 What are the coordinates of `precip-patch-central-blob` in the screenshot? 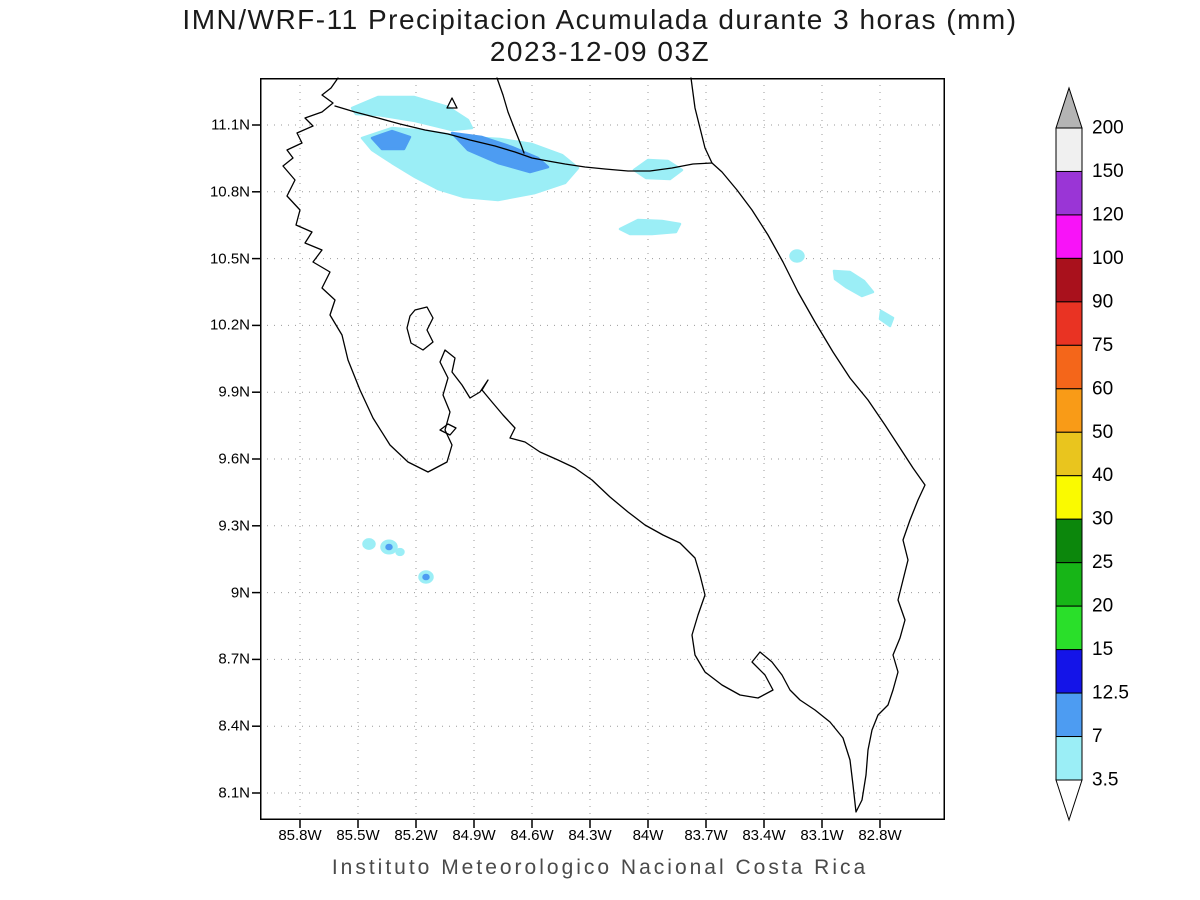 It's located at (650, 227).